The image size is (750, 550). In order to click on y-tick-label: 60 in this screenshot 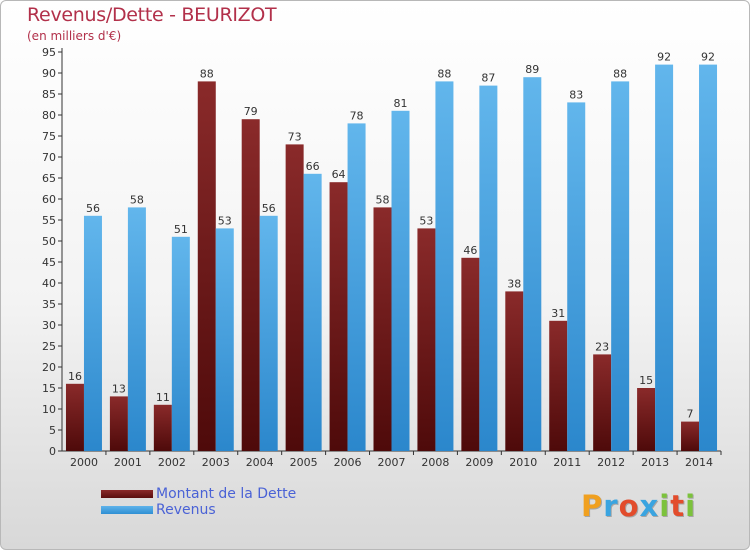, I will do `click(49, 199)`.